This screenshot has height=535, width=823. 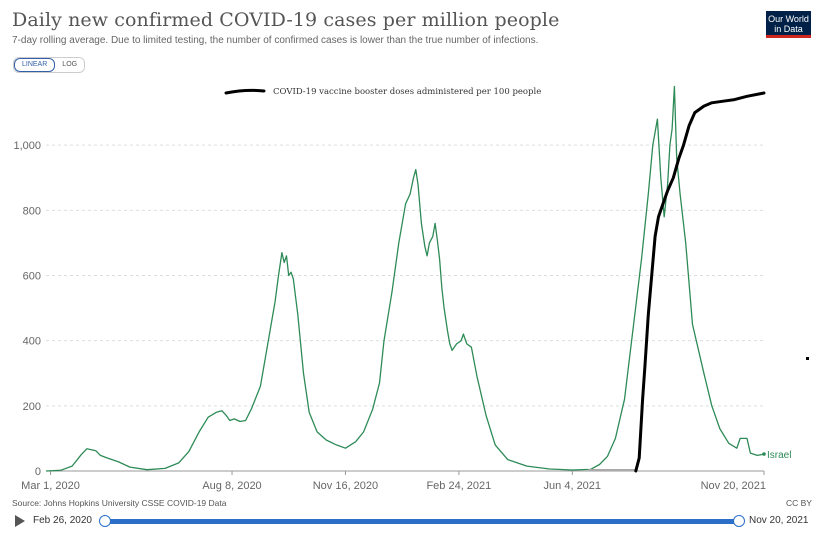 What do you see at coordinates (20, 521) in the screenshot?
I see `play-icon` at bounding box center [20, 521].